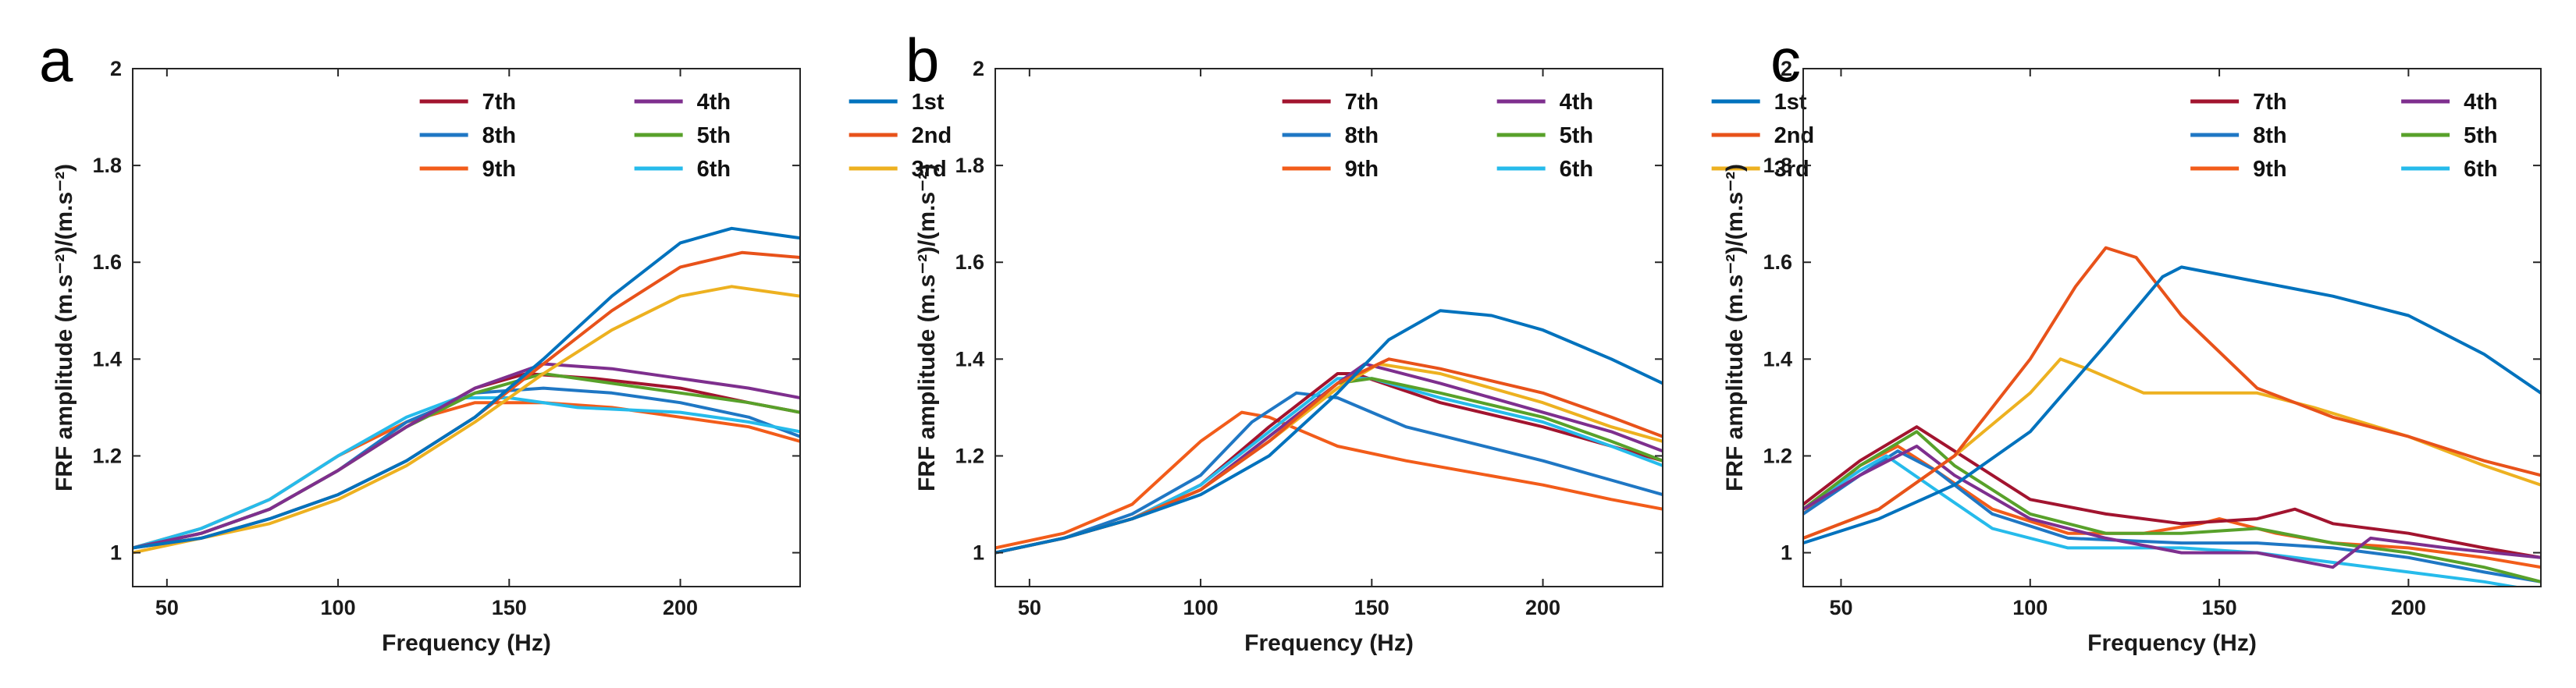 The height and width of the screenshot is (688, 2576). I want to click on legend-label: 6th, so click(2481, 170).